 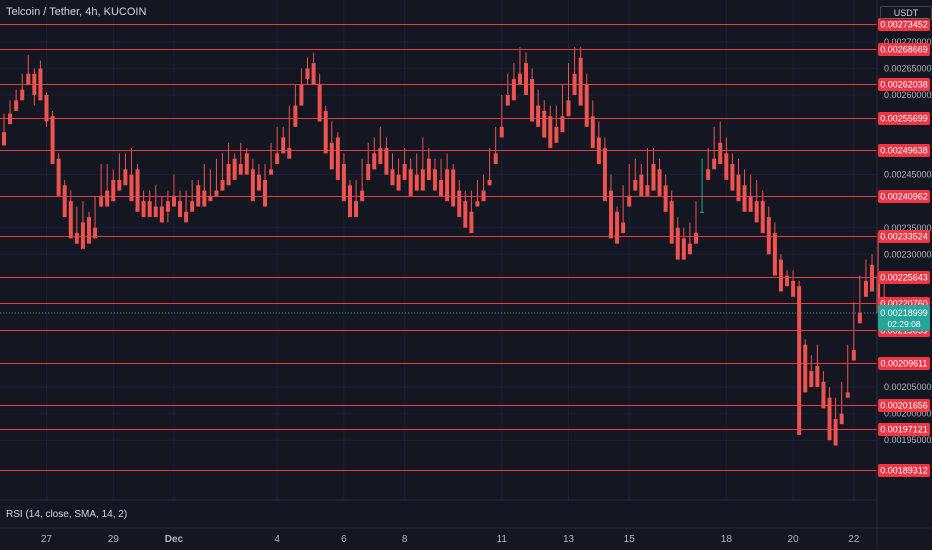 I want to click on rsi-indicator-label: RSI (14, close, SMA, 14, 2), so click(x=67, y=514).